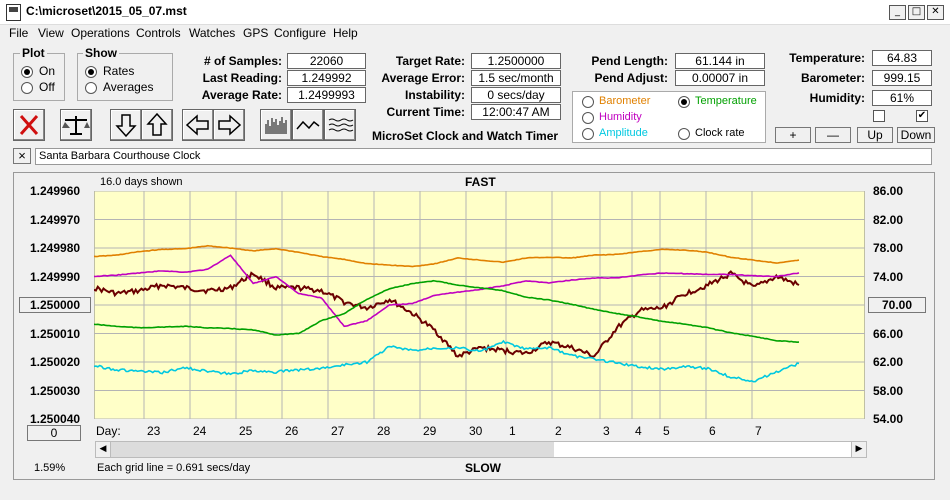 This screenshot has width=950, height=500. What do you see at coordinates (384, 431) in the screenshot?
I see `day-tick-label: 28` at bounding box center [384, 431].